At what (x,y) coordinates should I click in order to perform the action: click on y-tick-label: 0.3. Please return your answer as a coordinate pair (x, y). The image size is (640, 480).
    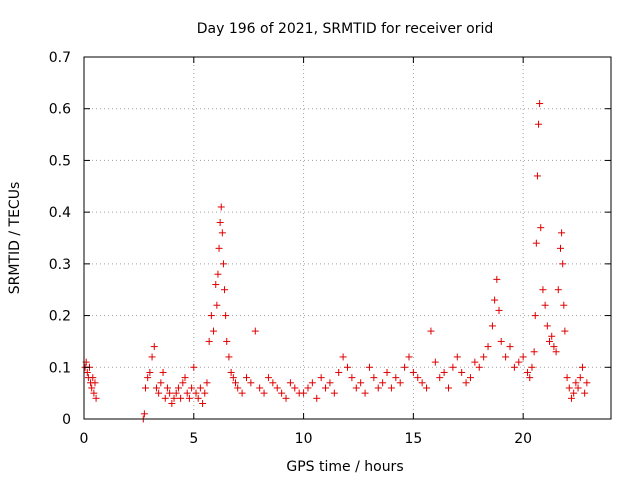
    Looking at the image, I should click on (60, 265).